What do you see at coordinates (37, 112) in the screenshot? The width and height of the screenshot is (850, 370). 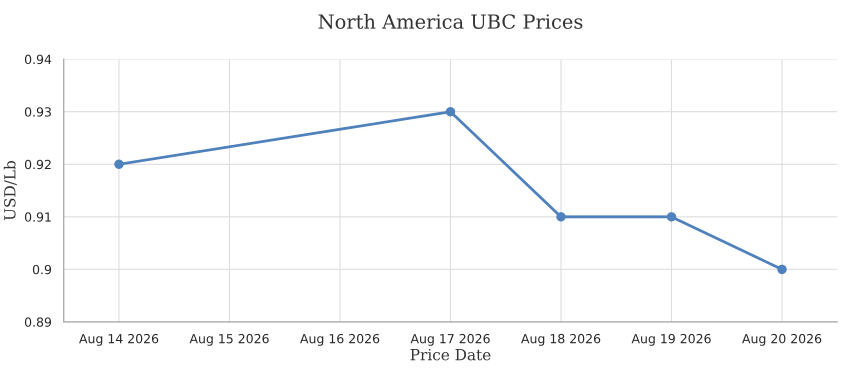 I see `y-tick-label: 0.93` at bounding box center [37, 112].